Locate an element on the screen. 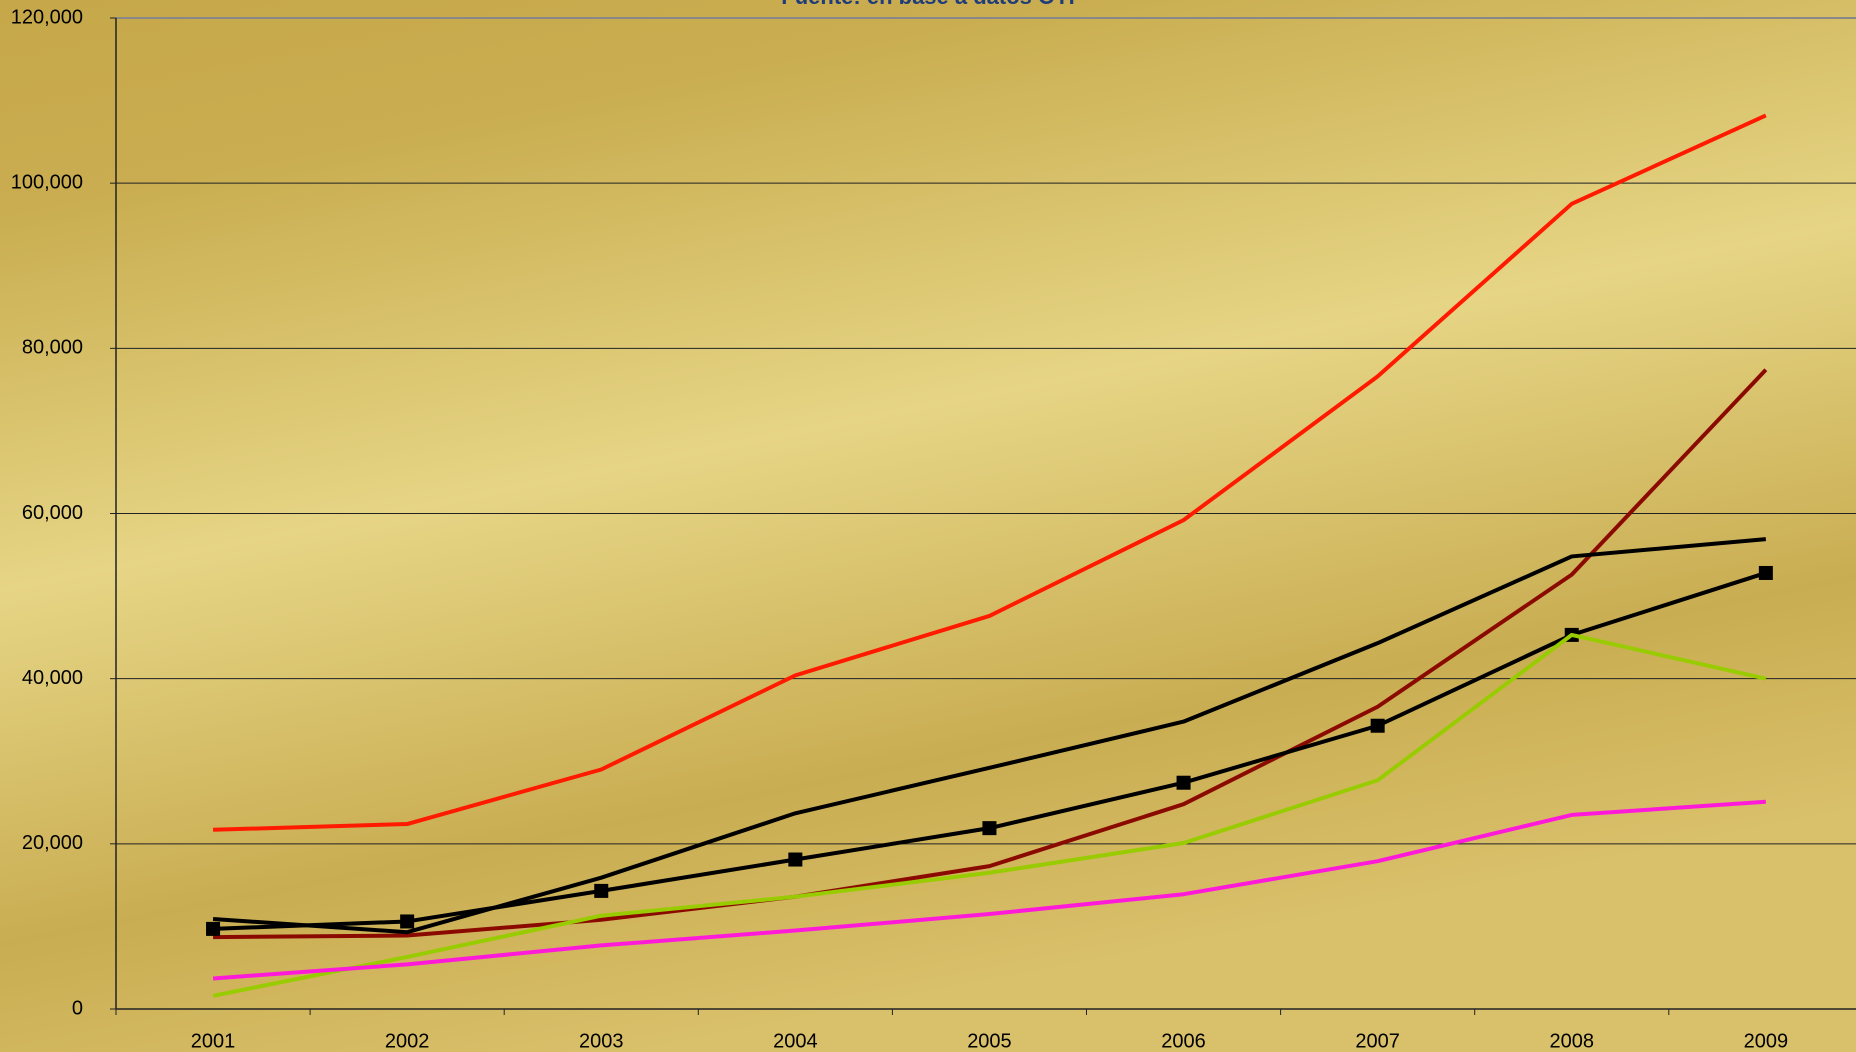  y-tick-label: 60,000 is located at coordinates (52, 513).